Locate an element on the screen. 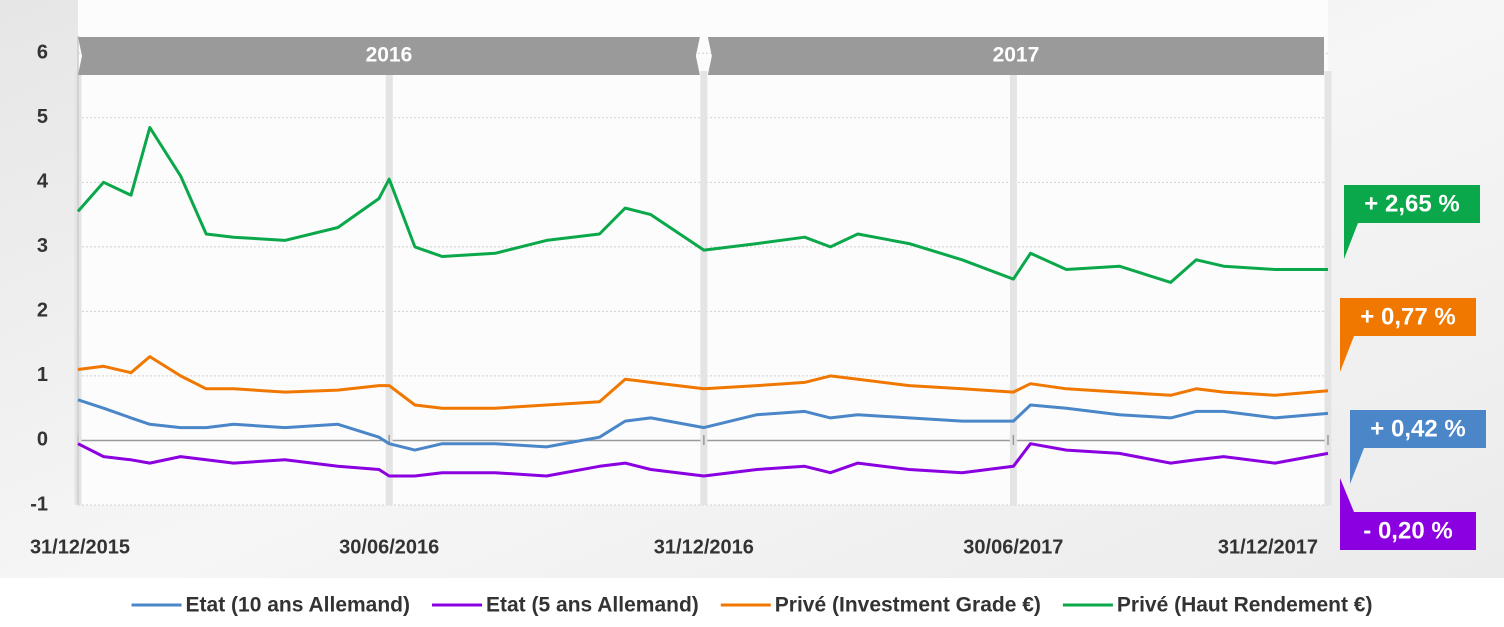 The width and height of the screenshot is (1504, 627). legend-item: Etat (5 ans Allemand) is located at coordinates (565, 605).